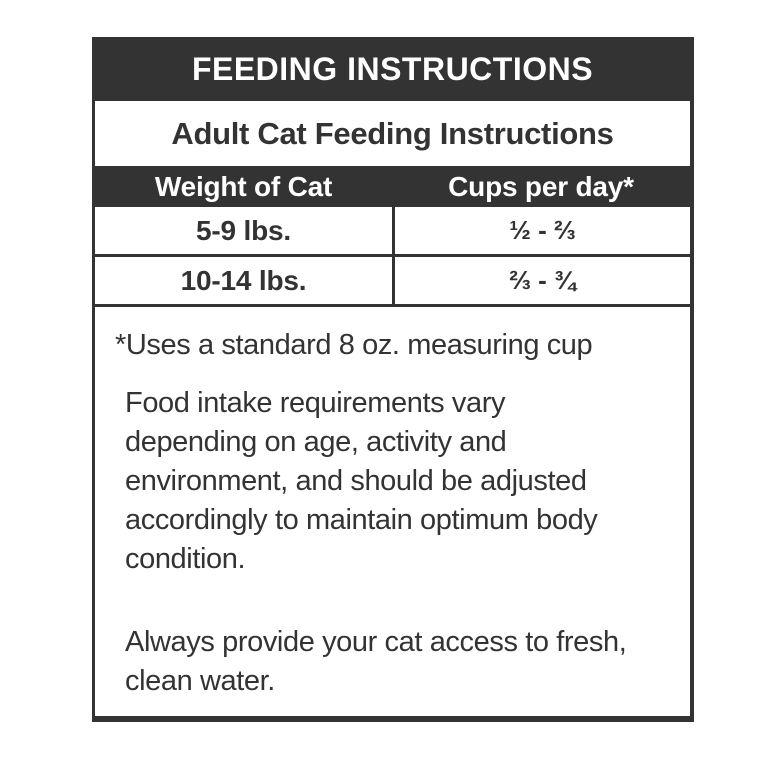 Image resolution: width=768 pixels, height=768 pixels. I want to click on panel-header: FEEDING INSTRUCTIONS, so click(392, 69).